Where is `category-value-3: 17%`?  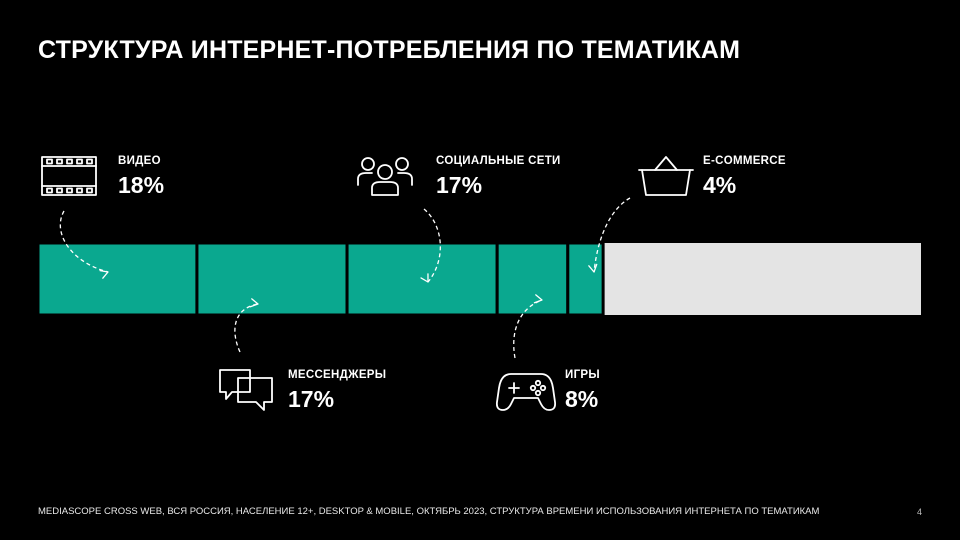
category-value-3: 17% is located at coordinates (459, 185).